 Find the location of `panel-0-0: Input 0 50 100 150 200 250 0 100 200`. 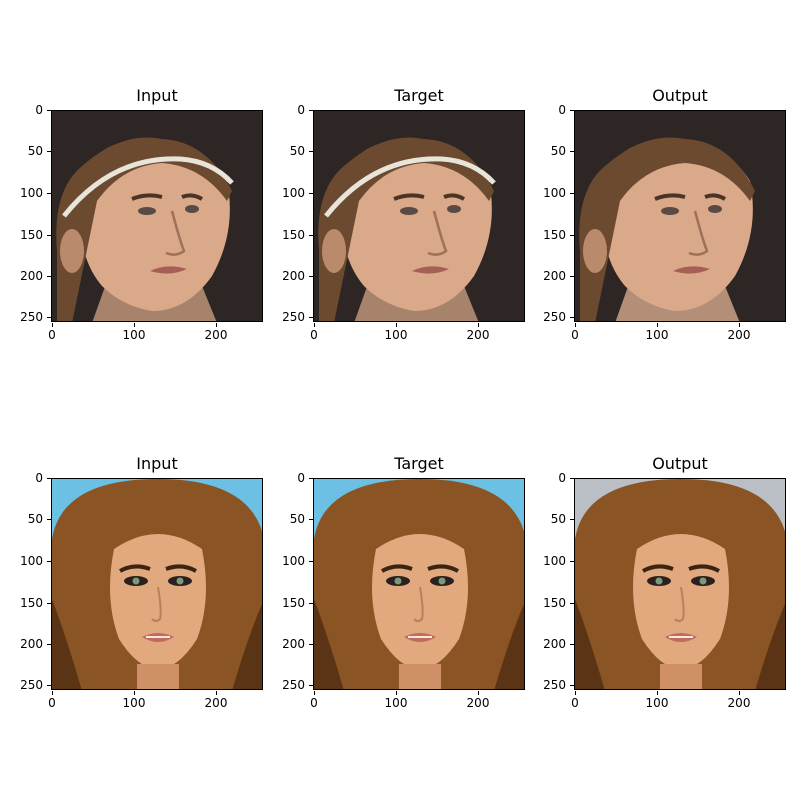

panel-0-0: Input 0 50 100 150 200 250 0 100 200 is located at coordinates (141, 214).